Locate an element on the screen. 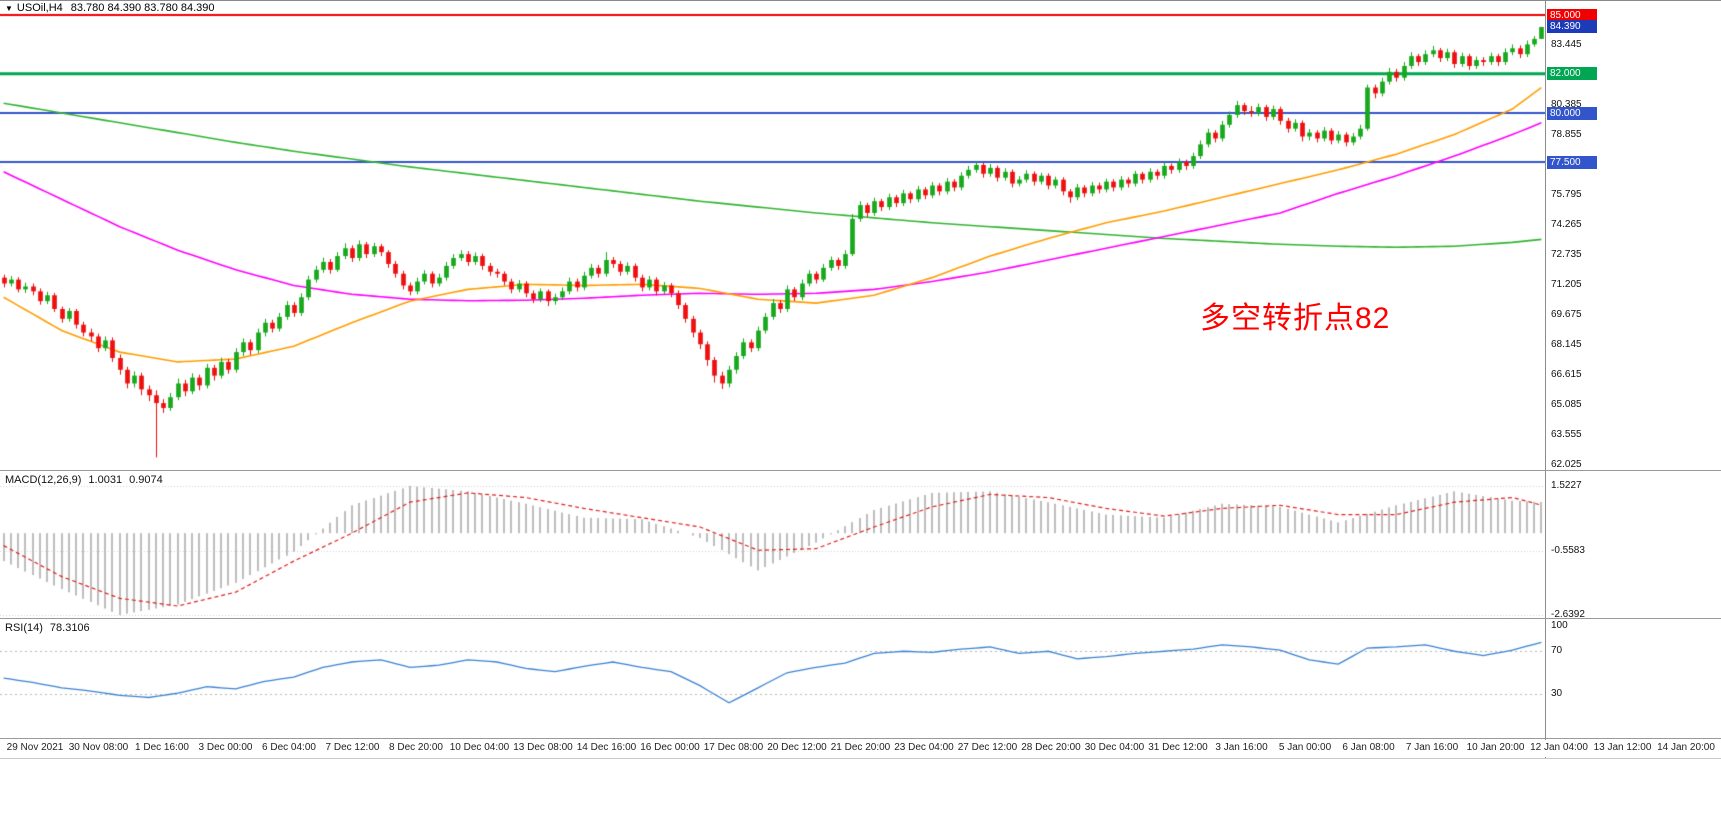  rsi-indicator-label: RSI(14) 78.3106 is located at coordinates (51, 628).